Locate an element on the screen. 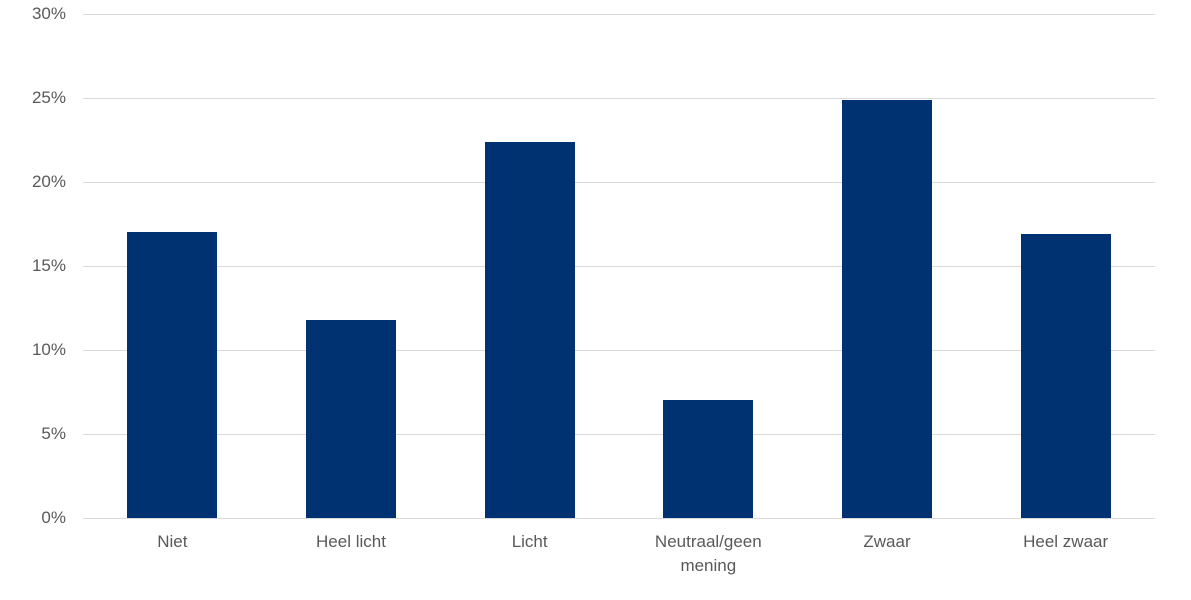  x-category-label: Heel zwaar is located at coordinates (1066, 541).